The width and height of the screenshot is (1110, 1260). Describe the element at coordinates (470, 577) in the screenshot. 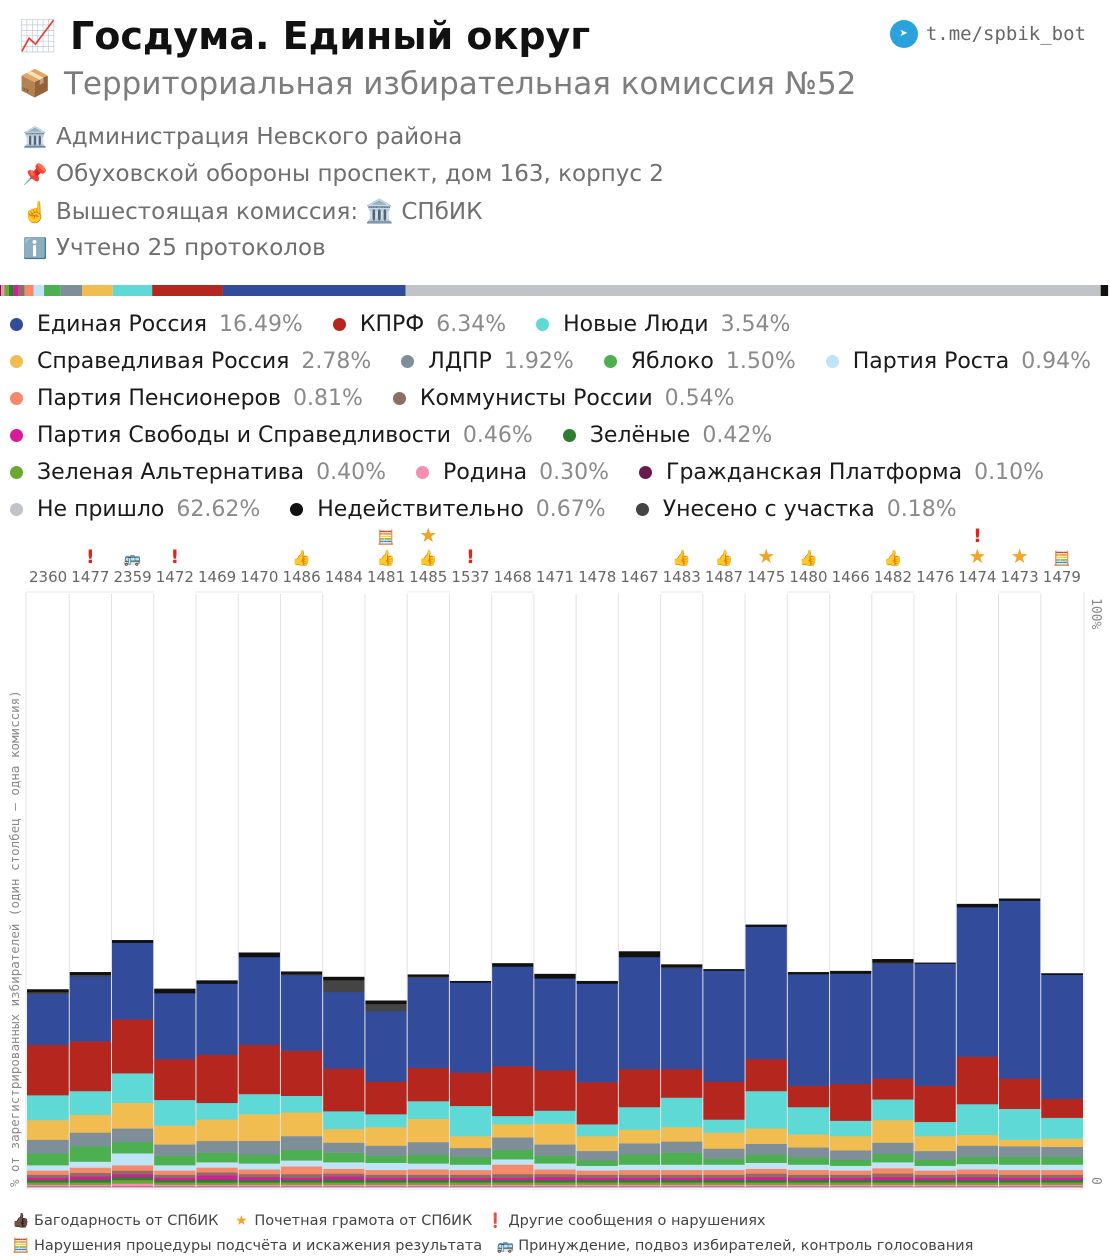

I see `x-tick-label: 1537` at that location.